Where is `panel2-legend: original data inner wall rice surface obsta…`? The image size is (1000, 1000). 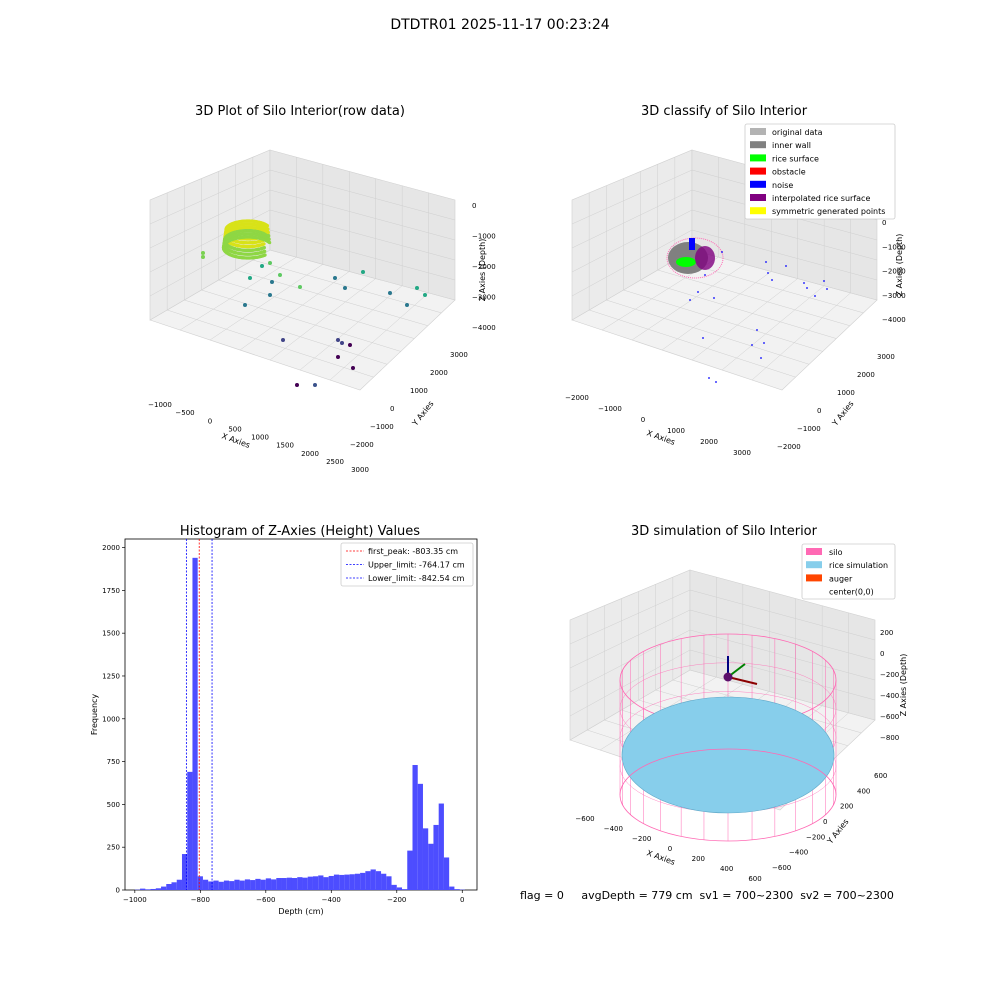 panel2-legend: original data inner wall rice surface obsta… is located at coordinates (820, 171).